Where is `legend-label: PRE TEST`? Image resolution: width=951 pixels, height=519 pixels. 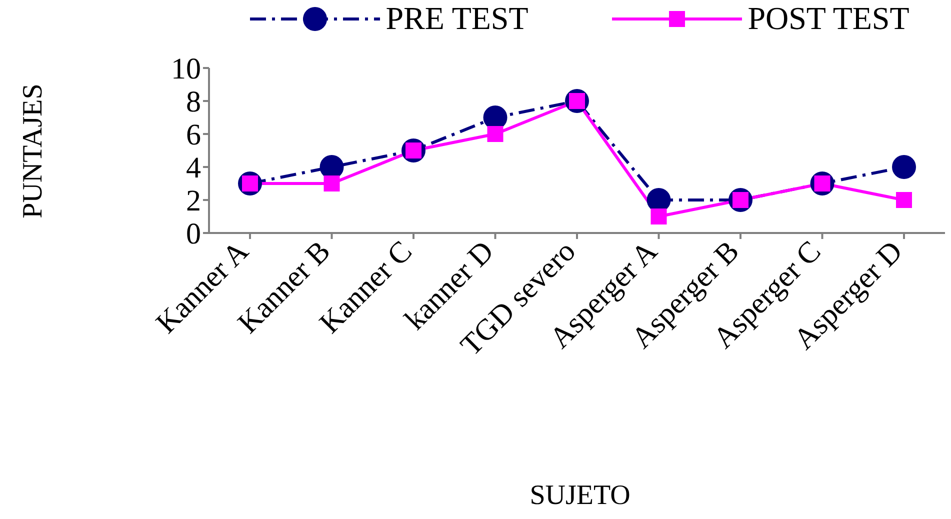
legend-label: PRE TEST is located at coordinates (457, 18).